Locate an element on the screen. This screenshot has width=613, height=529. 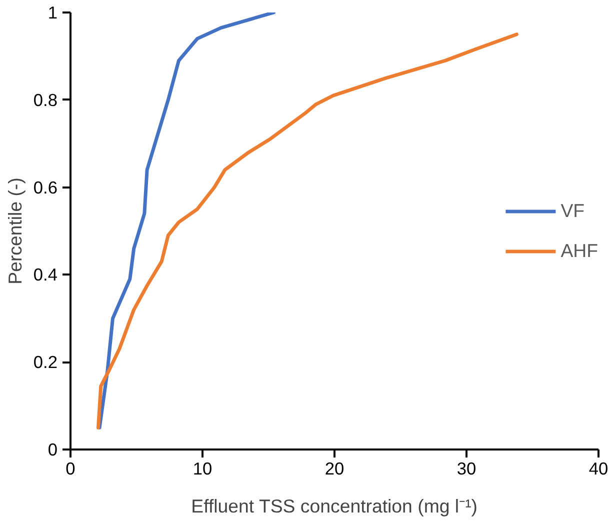
x-tick-label: 30 is located at coordinates (466, 468).